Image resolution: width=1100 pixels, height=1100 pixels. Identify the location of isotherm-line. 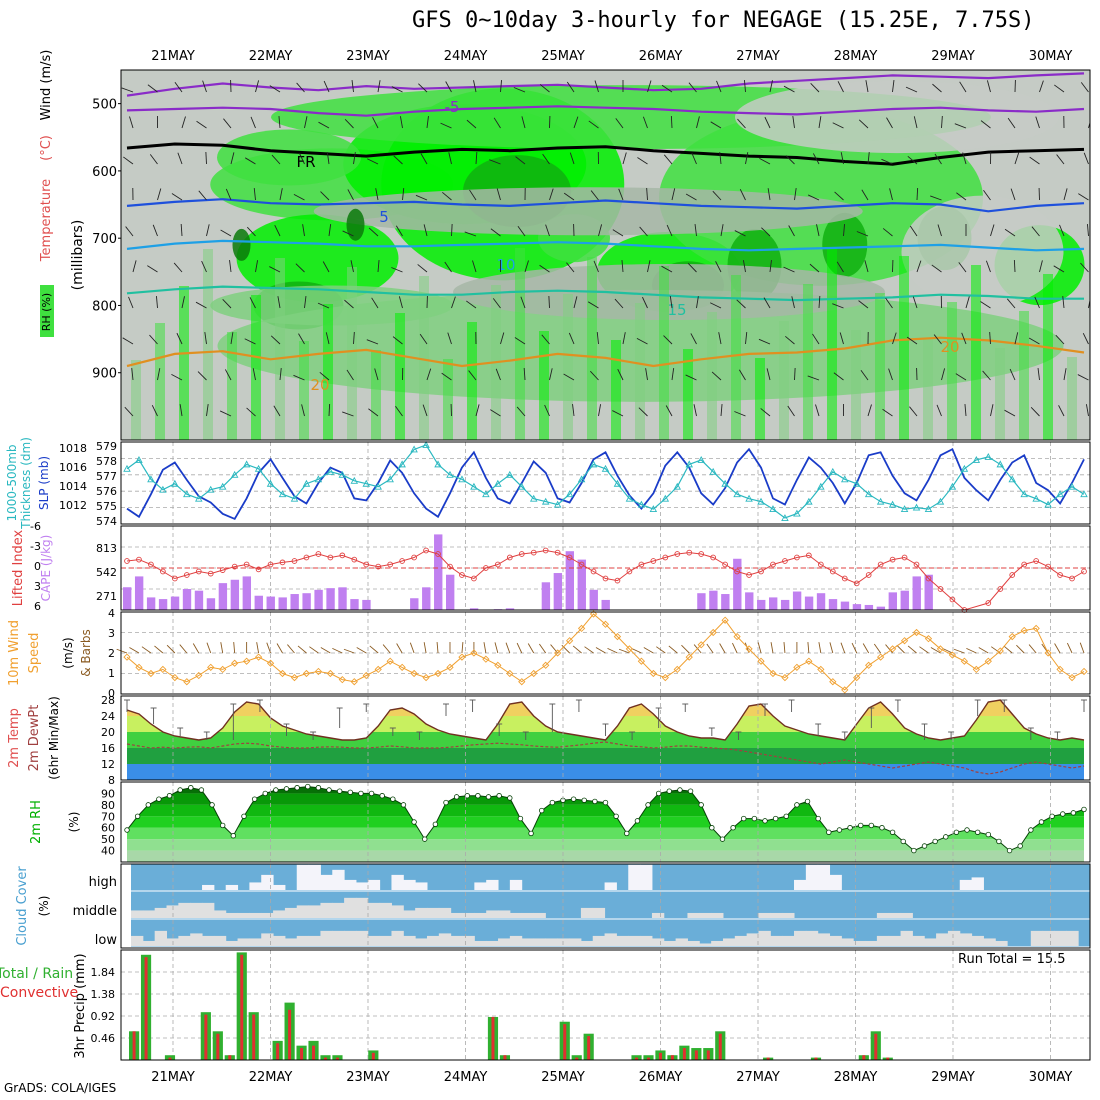
(605, 111).